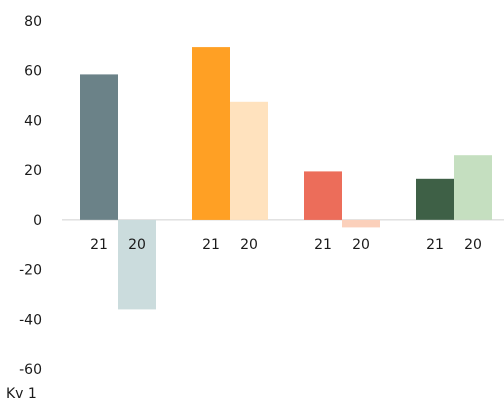  Describe the element at coordinates (21, 393) in the screenshot. I see `chart-footnote: Kv 1` at that location.